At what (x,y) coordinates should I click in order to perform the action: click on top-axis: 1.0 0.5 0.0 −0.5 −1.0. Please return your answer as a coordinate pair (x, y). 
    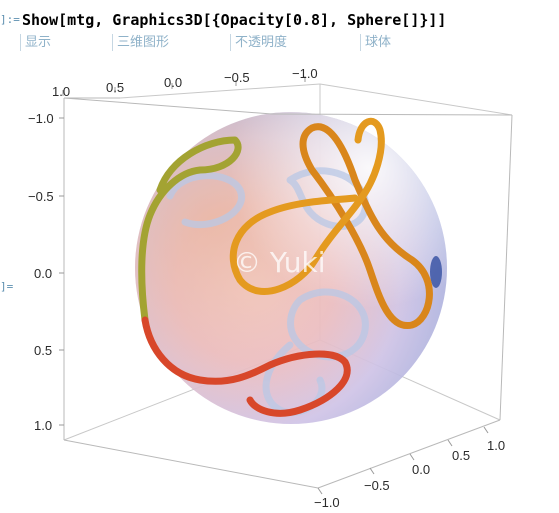
    Looking at the image, I should click on (185, 82).